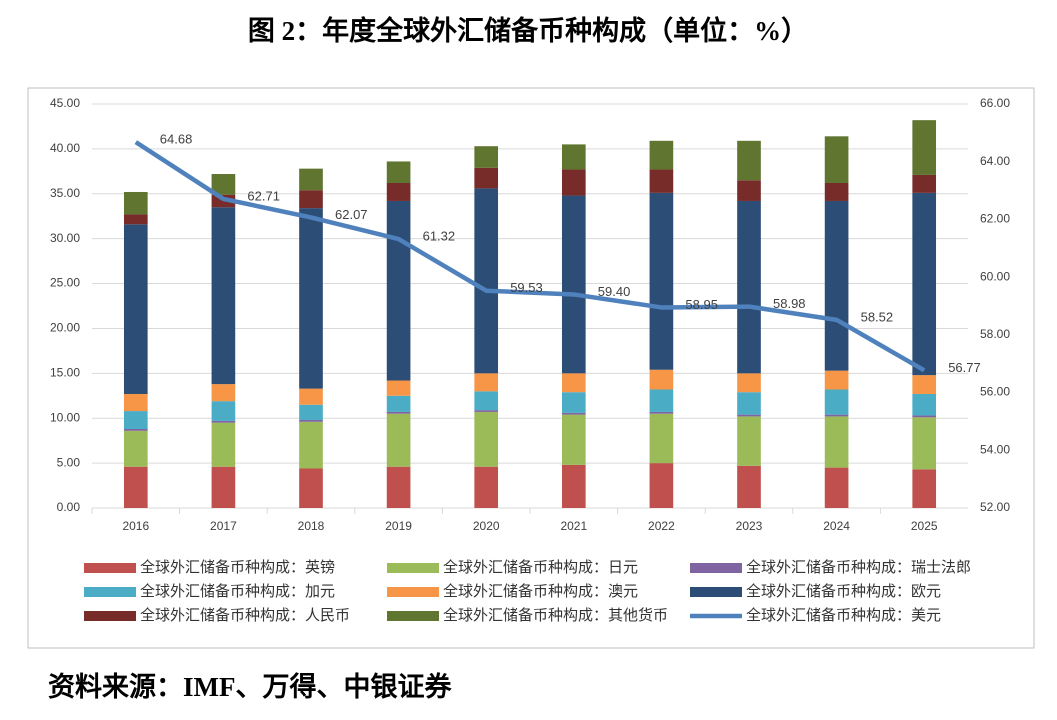  Describe the element at coordinates (245, 615) in the screenshot. I see `legend-label: 全球外汇储备币种构成：人民币` at that location.